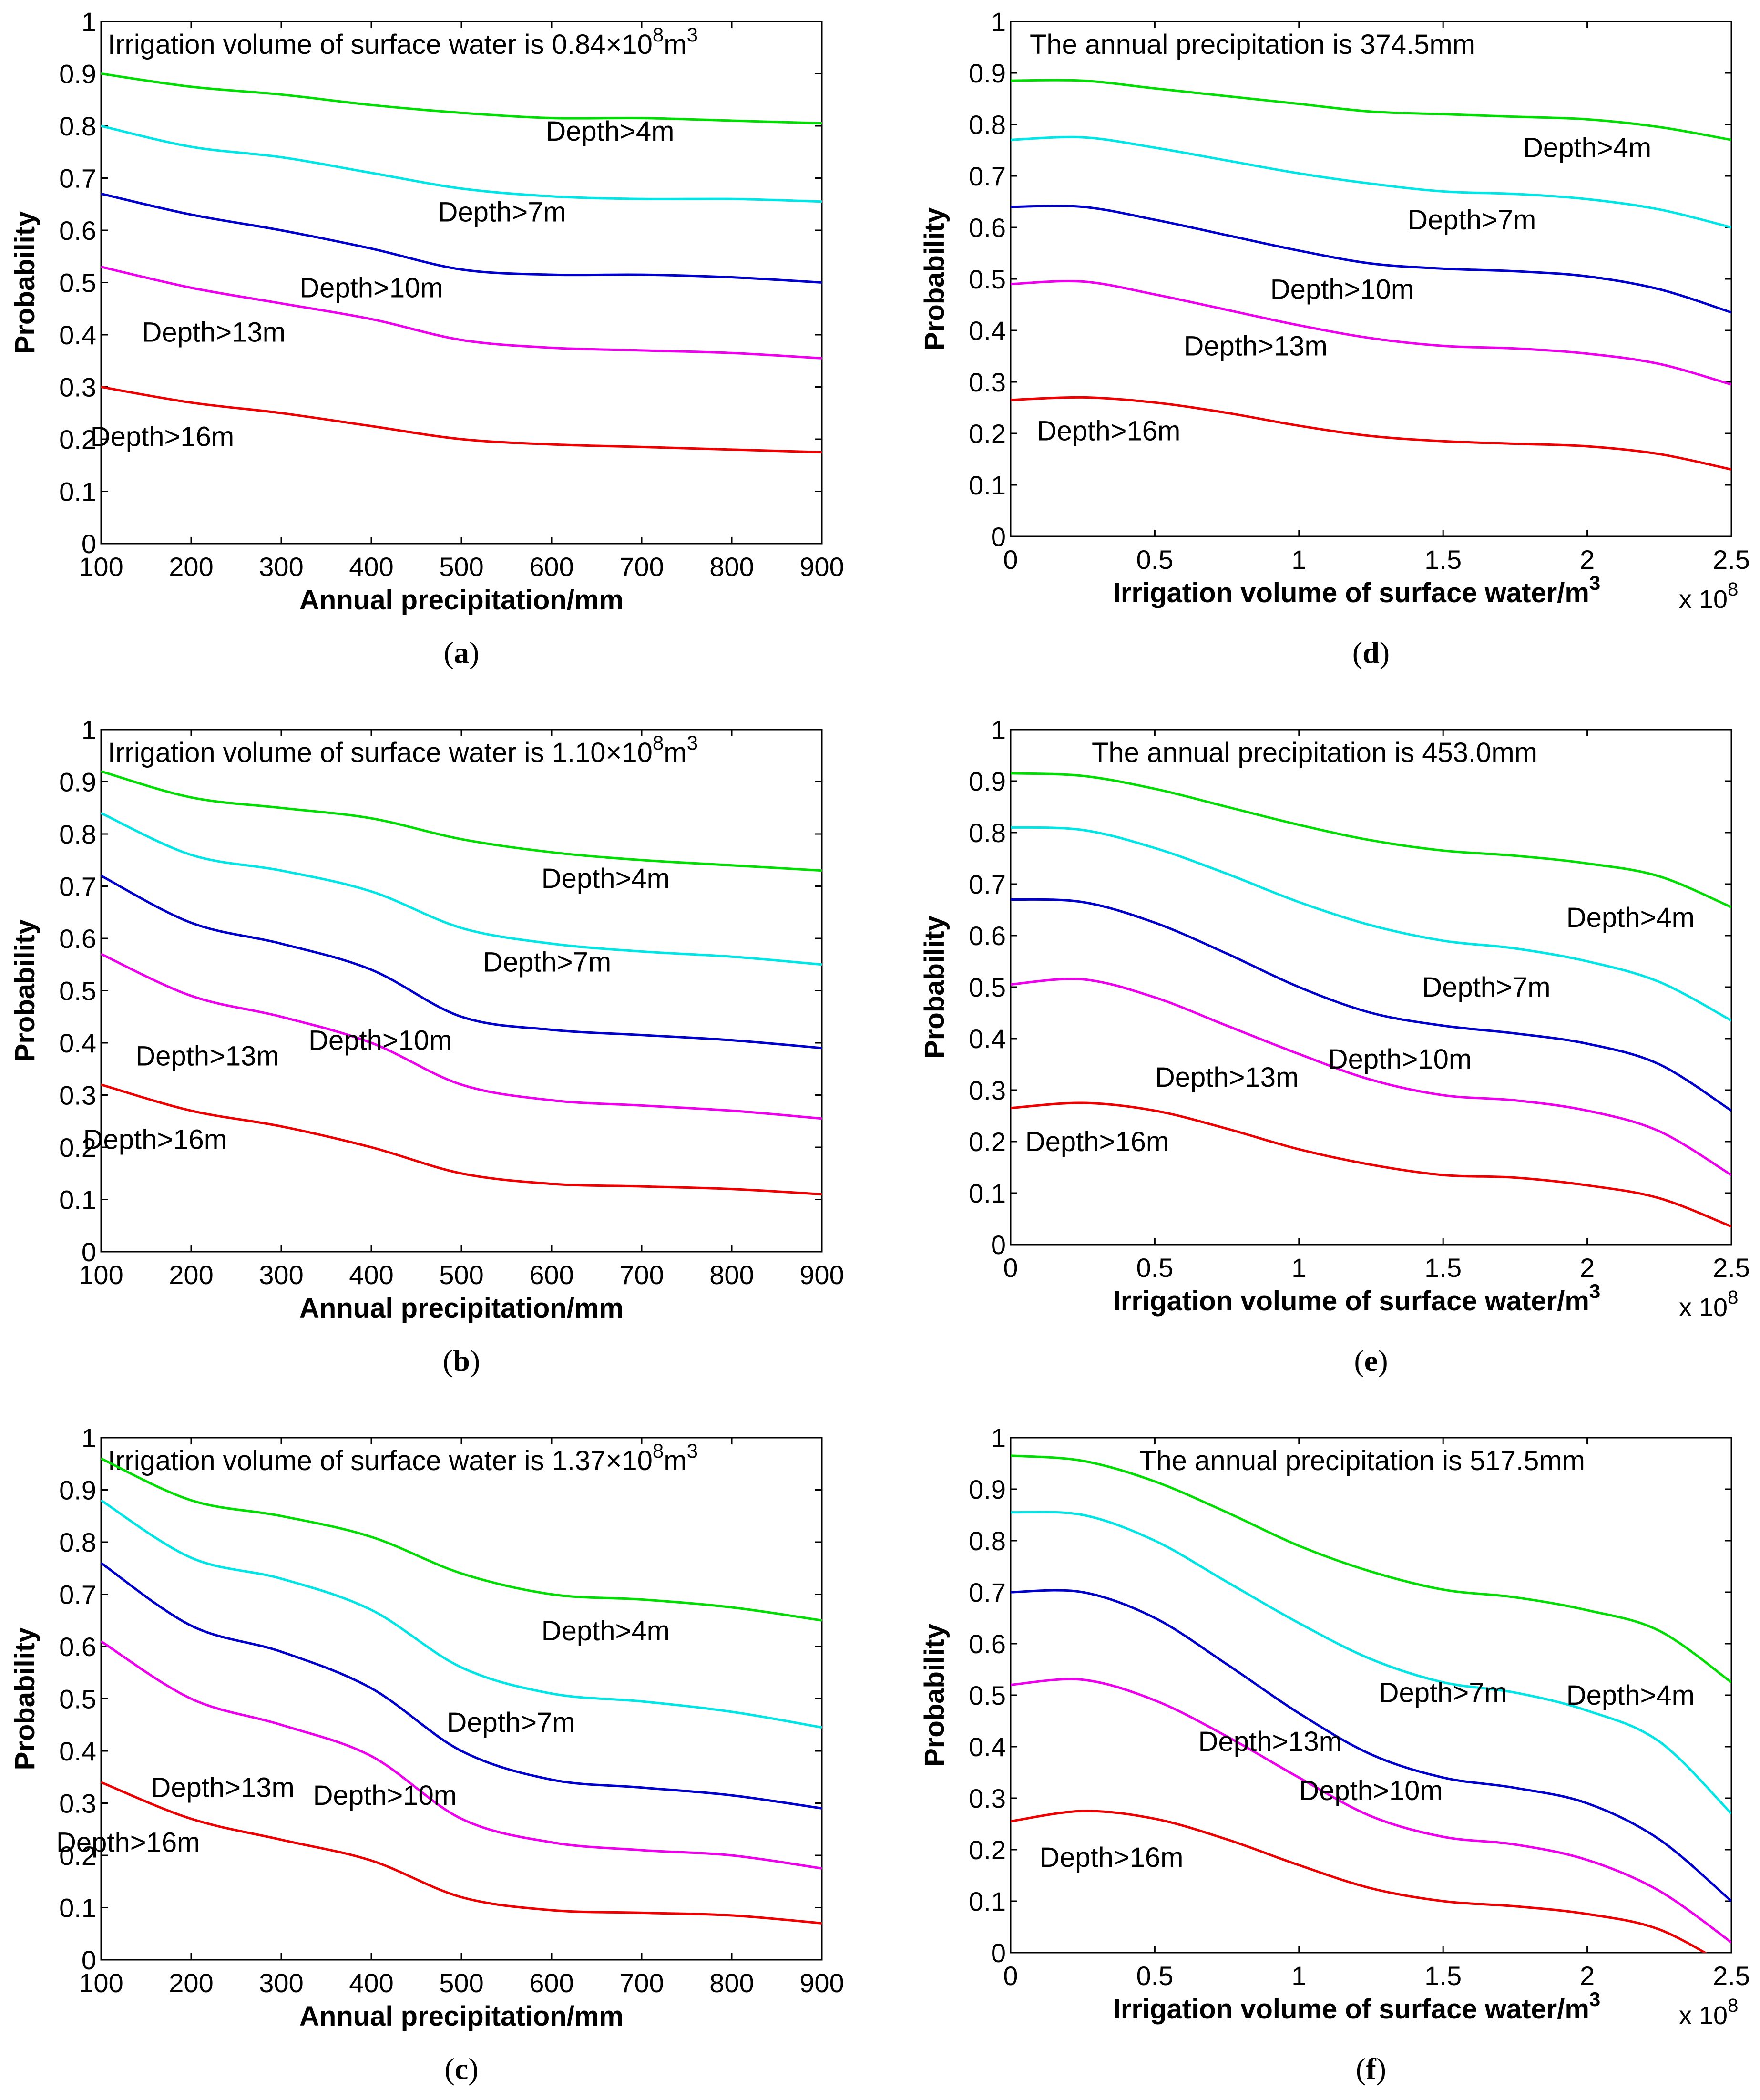  What do you see at coordinates (1154, 560) in the screenshot?
I see `x-tick-label: 0.5` at bounding box center [1154, 560].